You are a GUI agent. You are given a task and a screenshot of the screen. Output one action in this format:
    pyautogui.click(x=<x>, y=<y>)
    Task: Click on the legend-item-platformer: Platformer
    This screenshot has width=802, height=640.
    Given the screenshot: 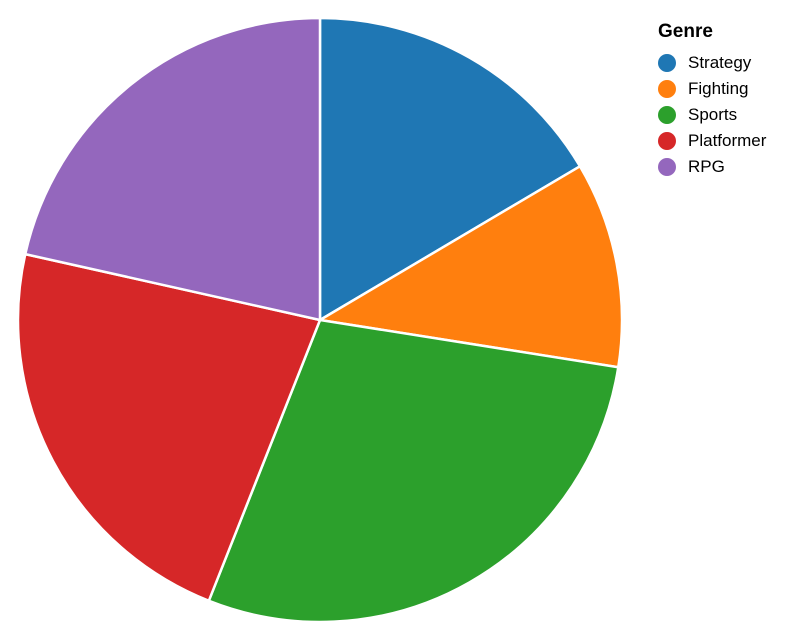 What is the action you would take?
    pyautogui.click(x=728, y=141)
    